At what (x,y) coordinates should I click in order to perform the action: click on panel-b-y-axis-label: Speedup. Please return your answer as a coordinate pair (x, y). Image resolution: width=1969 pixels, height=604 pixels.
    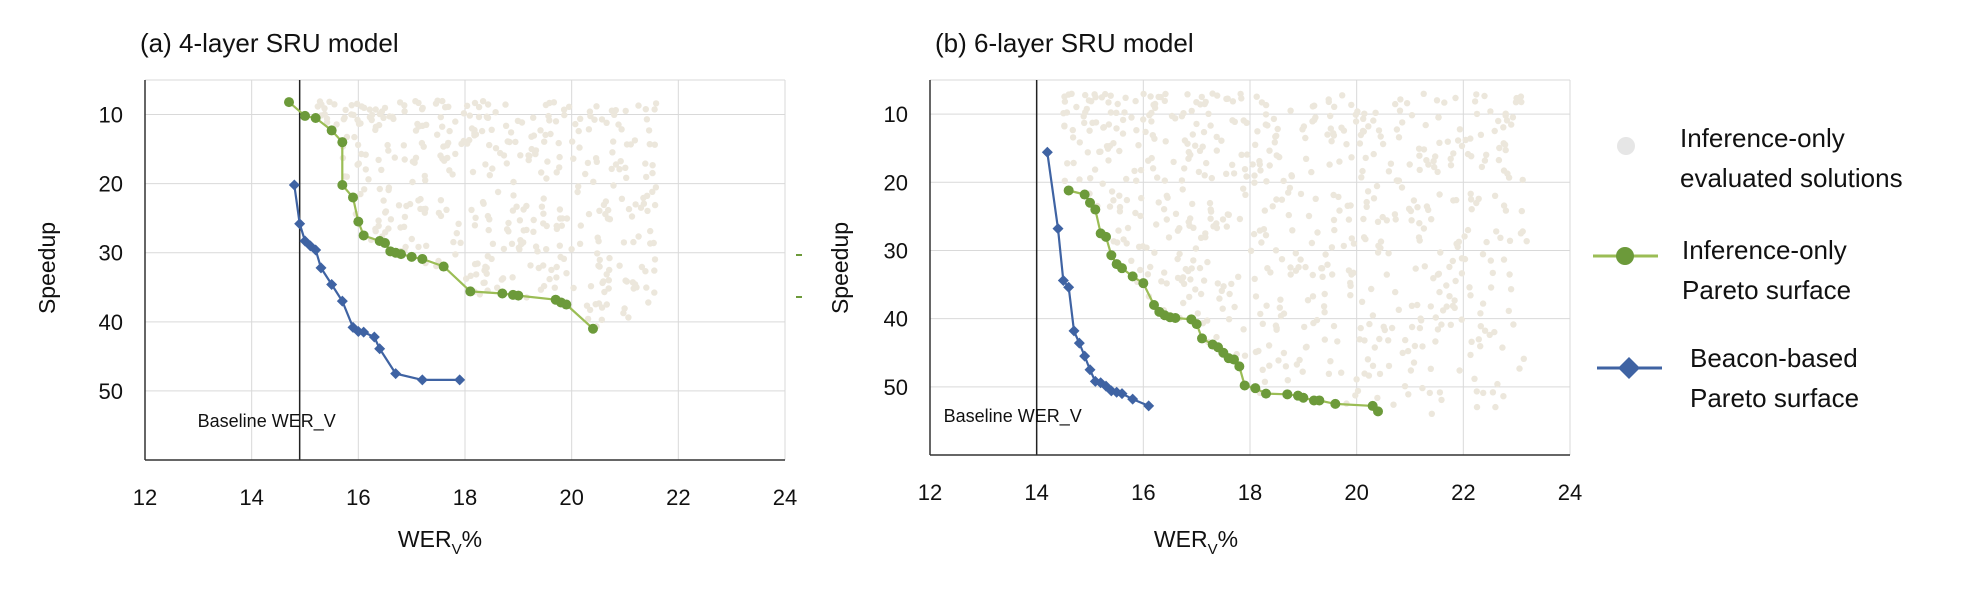
    Looking at the image, I should click on (840, 268).